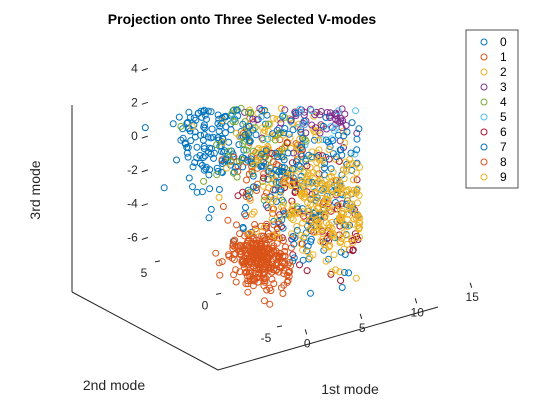  Describe the element at coordinates (132, 204) in the screenshot. I see `z-tick-label: -4` at that location.